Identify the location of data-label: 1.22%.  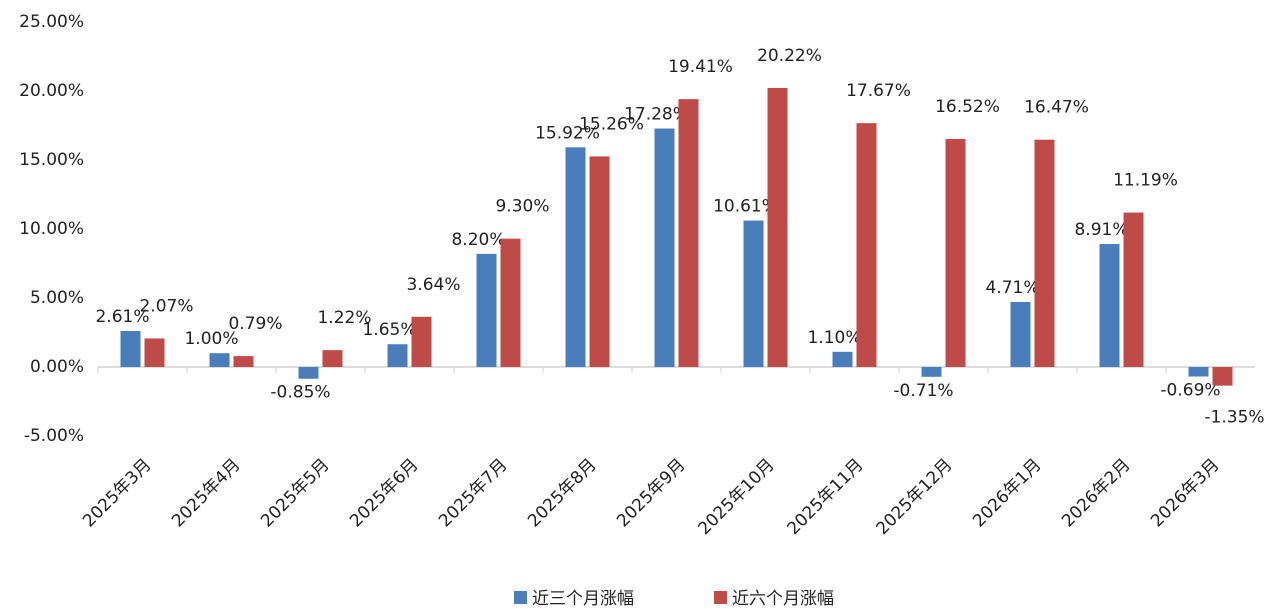
(344, 318).